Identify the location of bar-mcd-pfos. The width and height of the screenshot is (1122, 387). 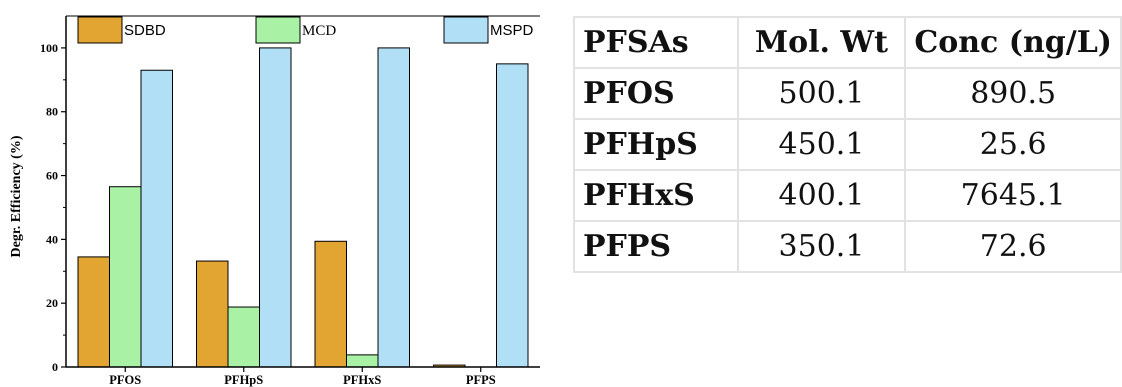
(125, 277).